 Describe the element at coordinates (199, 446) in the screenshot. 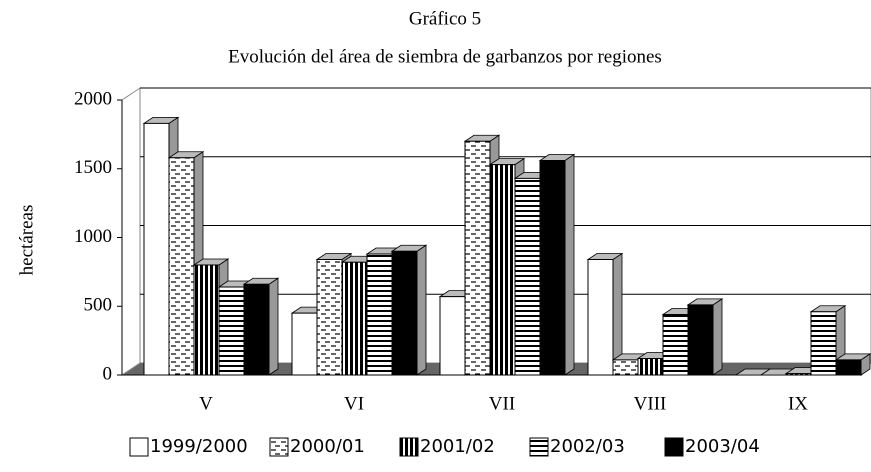

I see `legend-label: 1999/2000` at that location.